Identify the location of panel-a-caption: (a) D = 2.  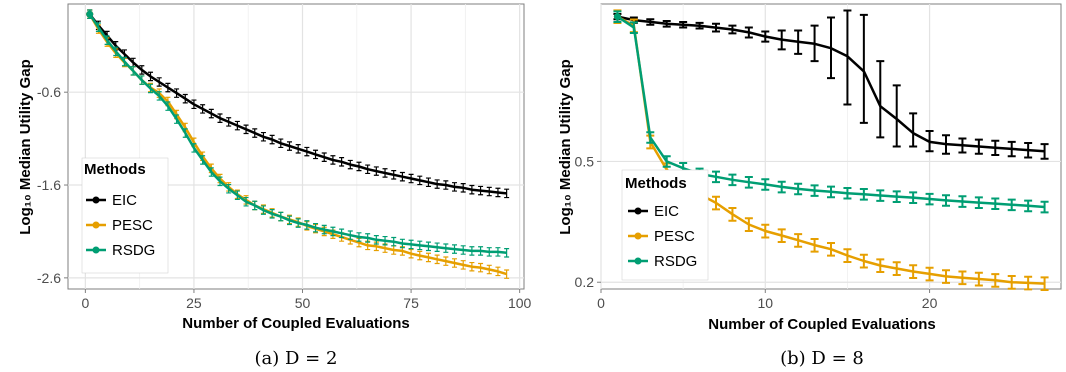
(296, 358).